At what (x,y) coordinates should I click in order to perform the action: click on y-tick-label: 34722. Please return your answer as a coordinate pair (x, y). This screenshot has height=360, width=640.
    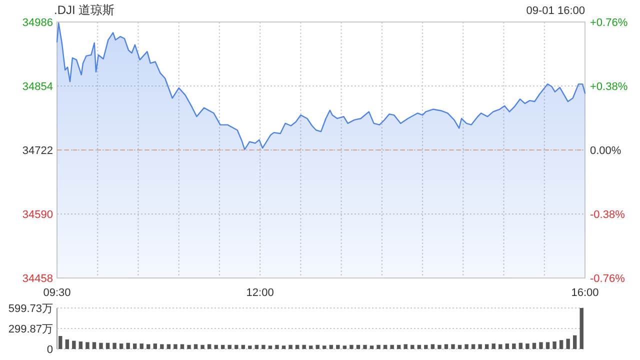
    Looking at the image, I should click on (37, 151).